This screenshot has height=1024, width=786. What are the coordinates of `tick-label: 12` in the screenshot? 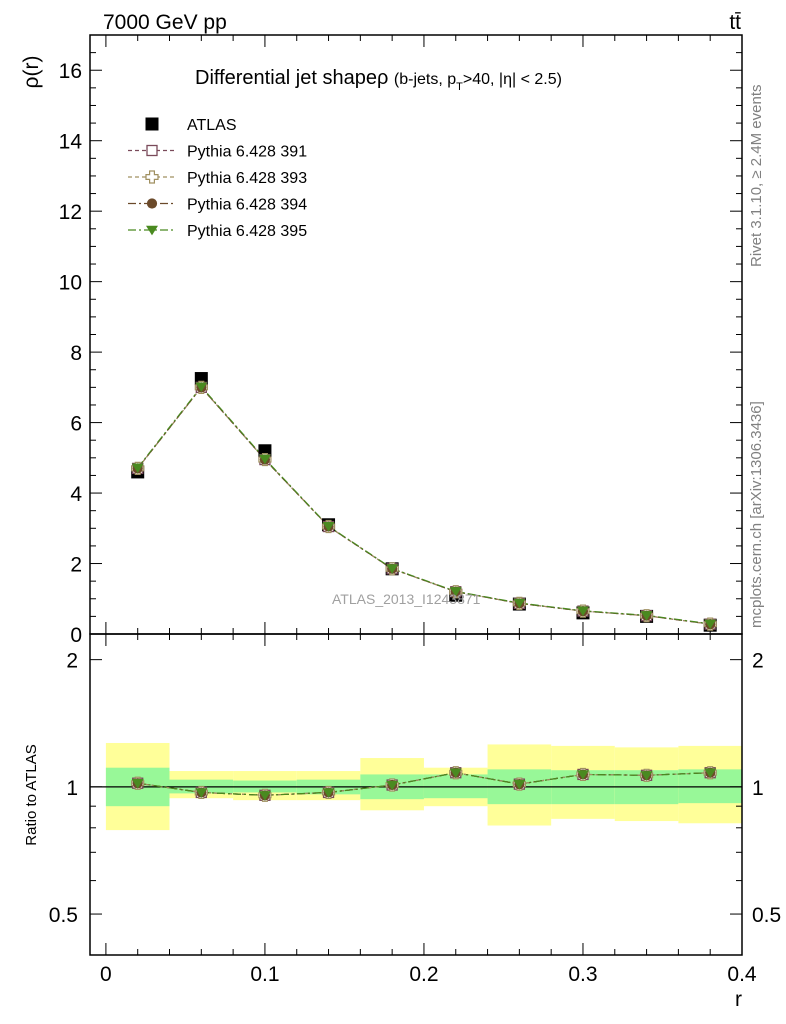 It's located at (70, 212).